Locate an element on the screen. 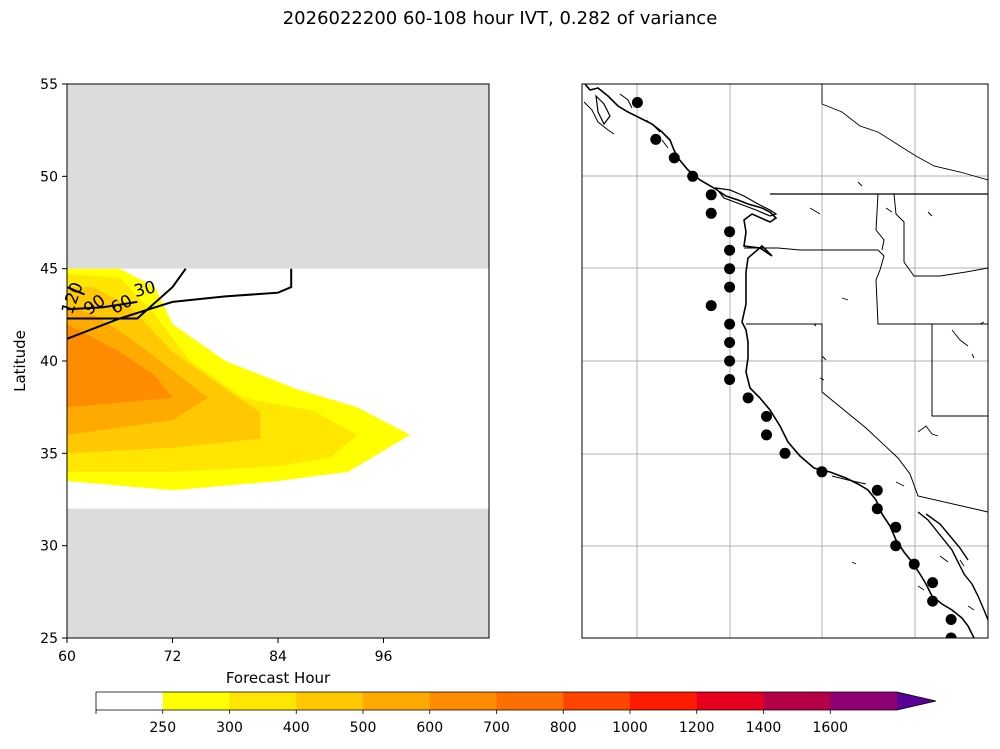 This screenshot has height=749, width=1000. colorbar-tick-label: 500 is located at coordinates (363, 728).